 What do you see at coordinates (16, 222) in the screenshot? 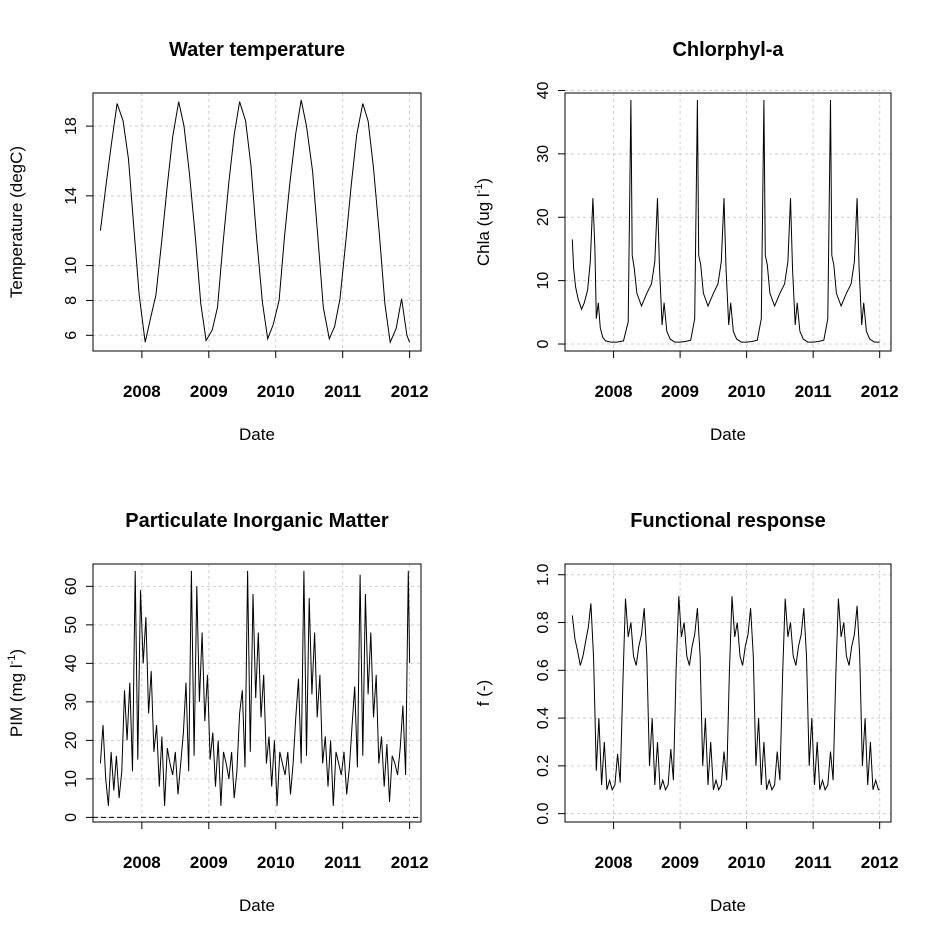
I see `y-axis-label: Temperature (degC)` at bounding box center [16, 222].